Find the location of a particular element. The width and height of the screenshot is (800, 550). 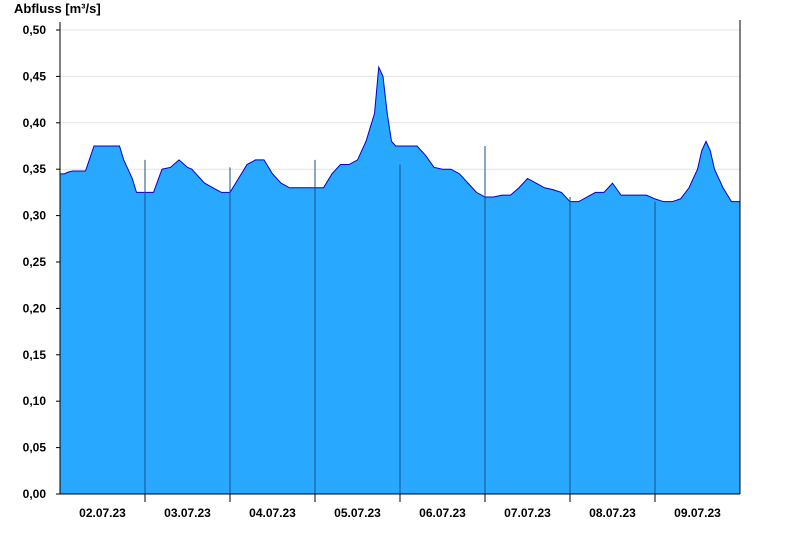

x-tick-label: 06.07.23 is located at coordinates (442, 513).